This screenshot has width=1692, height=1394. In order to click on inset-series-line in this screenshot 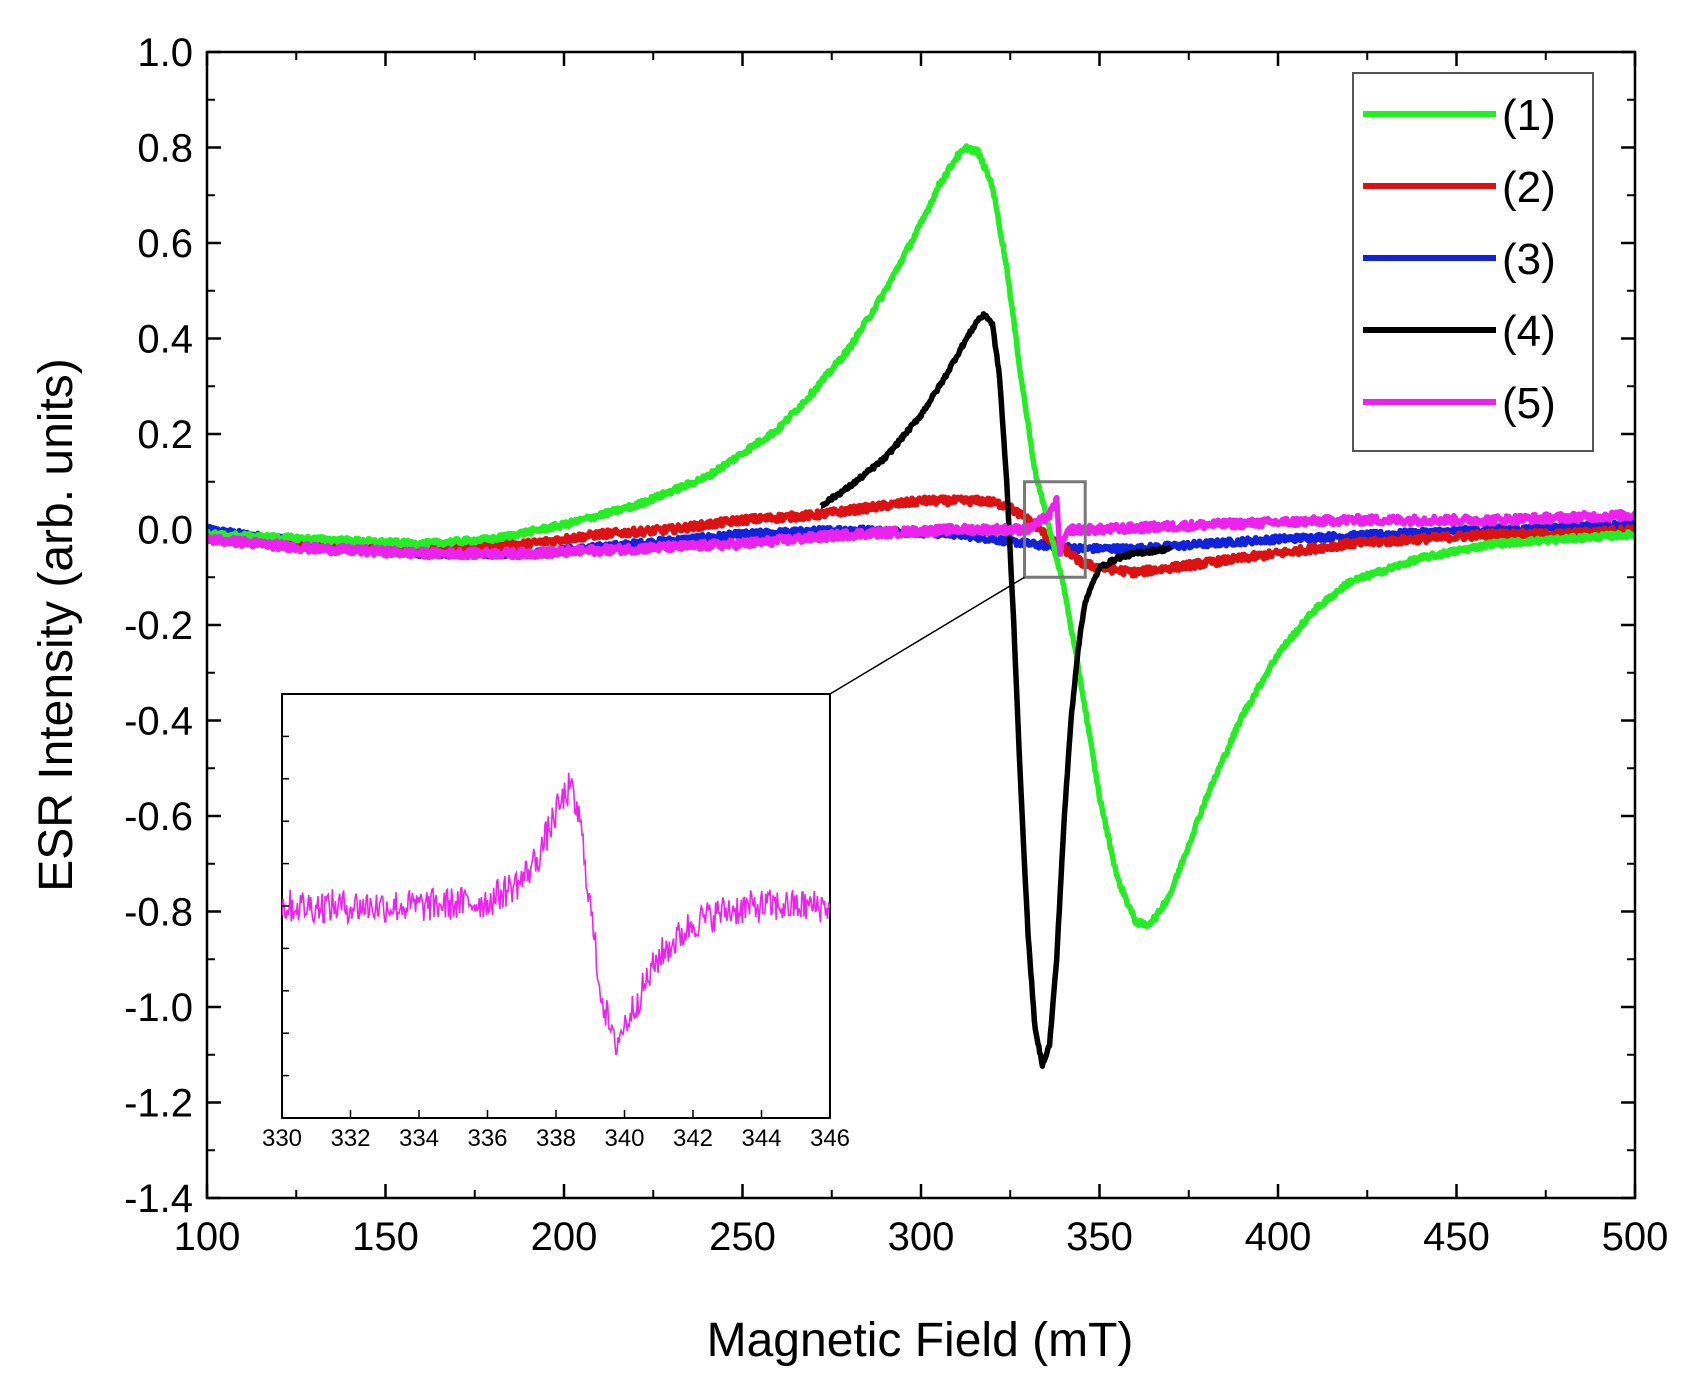, I will do `click(556, 914)`.